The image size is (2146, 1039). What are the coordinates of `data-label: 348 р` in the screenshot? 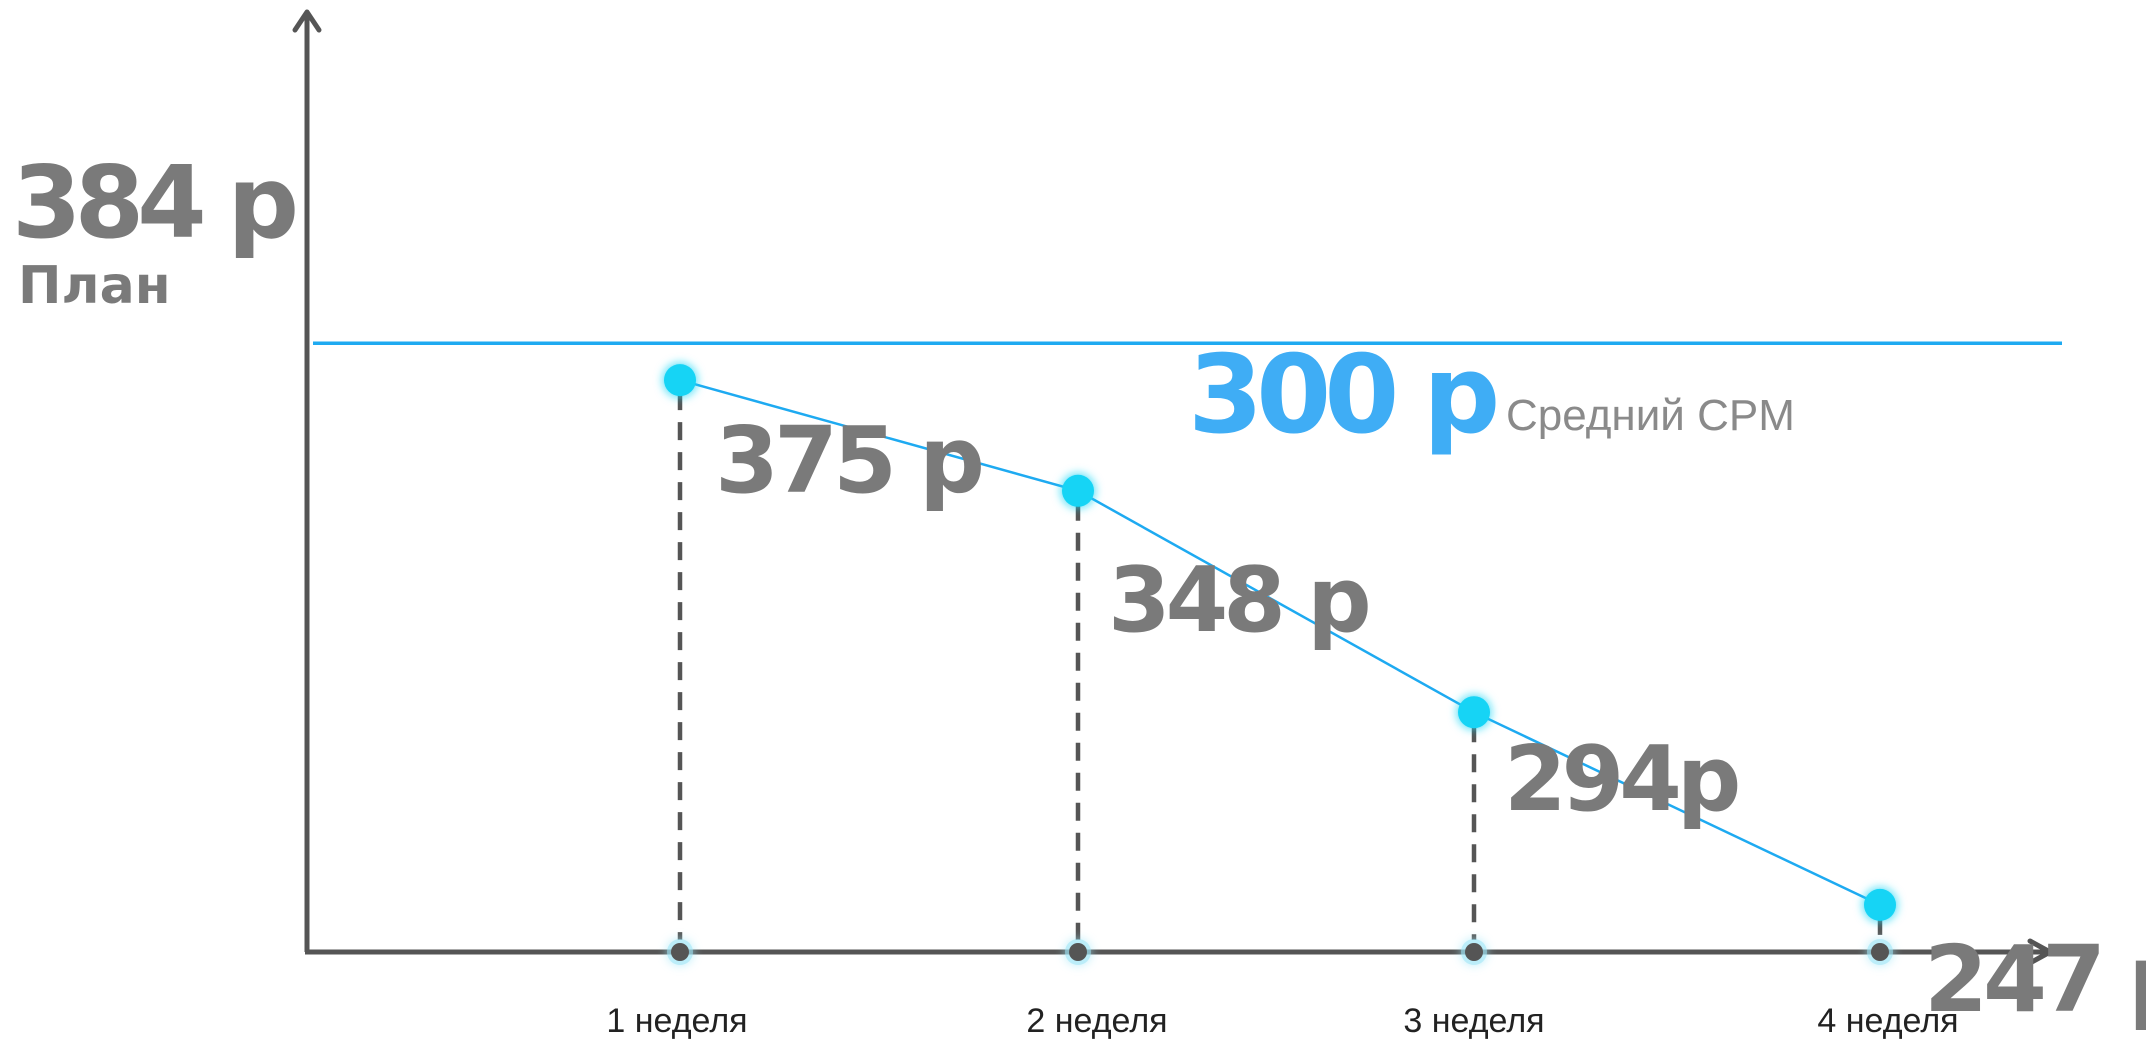 It's located at (1238, 600).